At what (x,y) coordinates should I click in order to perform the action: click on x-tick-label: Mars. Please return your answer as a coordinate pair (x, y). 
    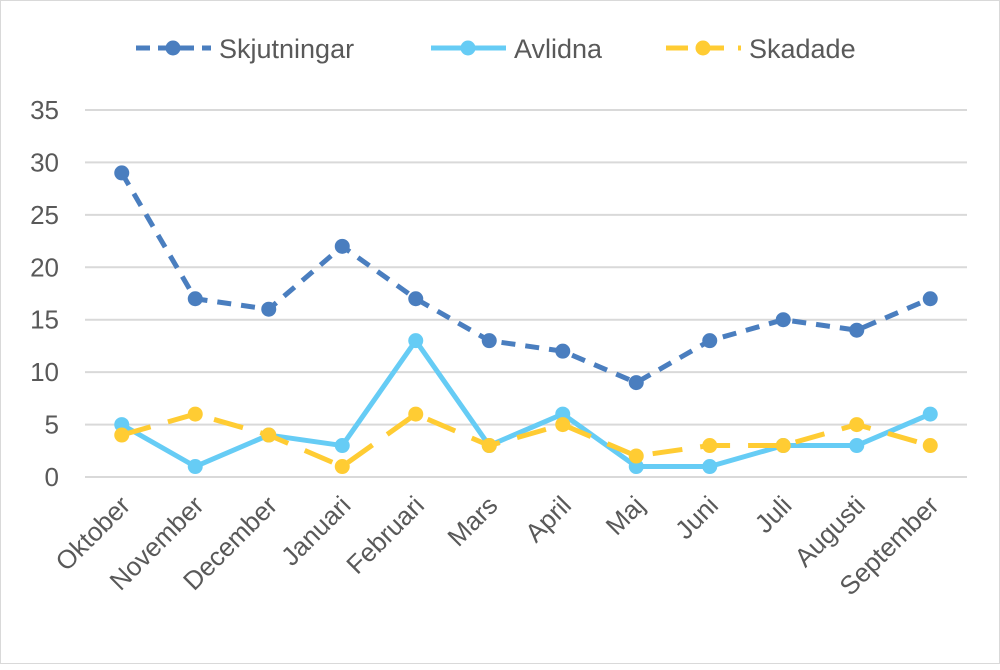
    Looking at the image, I should click on (472, 521).